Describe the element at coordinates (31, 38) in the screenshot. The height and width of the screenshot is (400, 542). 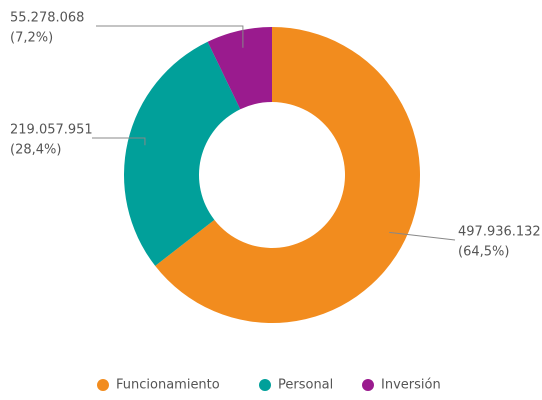
I see `percentage-label: (7,2%)` at that location.